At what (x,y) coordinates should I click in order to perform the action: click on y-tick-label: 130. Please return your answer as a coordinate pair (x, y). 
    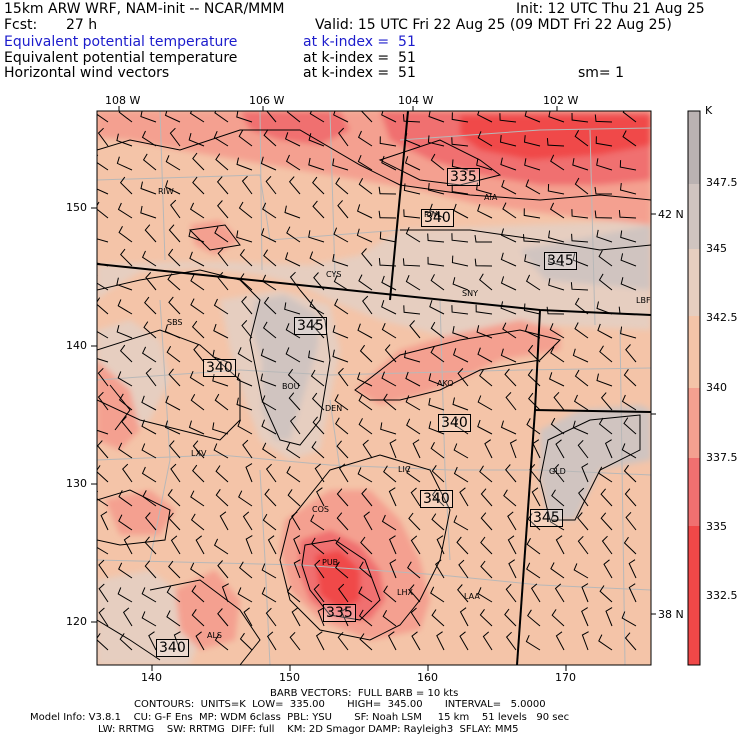
    Looking at the image, I should click on (76, 483).